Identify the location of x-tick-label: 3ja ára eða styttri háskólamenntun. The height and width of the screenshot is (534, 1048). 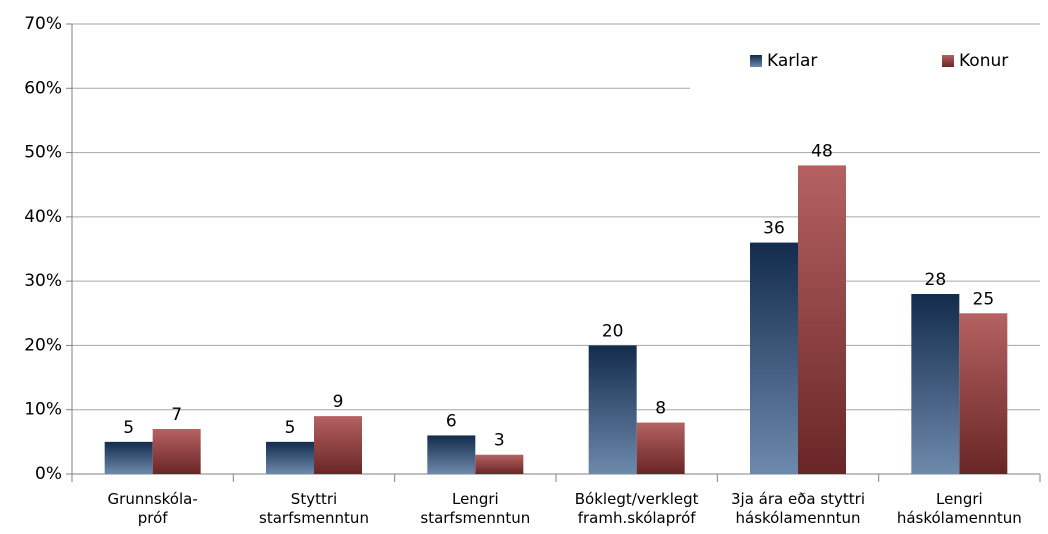
(798, 508).